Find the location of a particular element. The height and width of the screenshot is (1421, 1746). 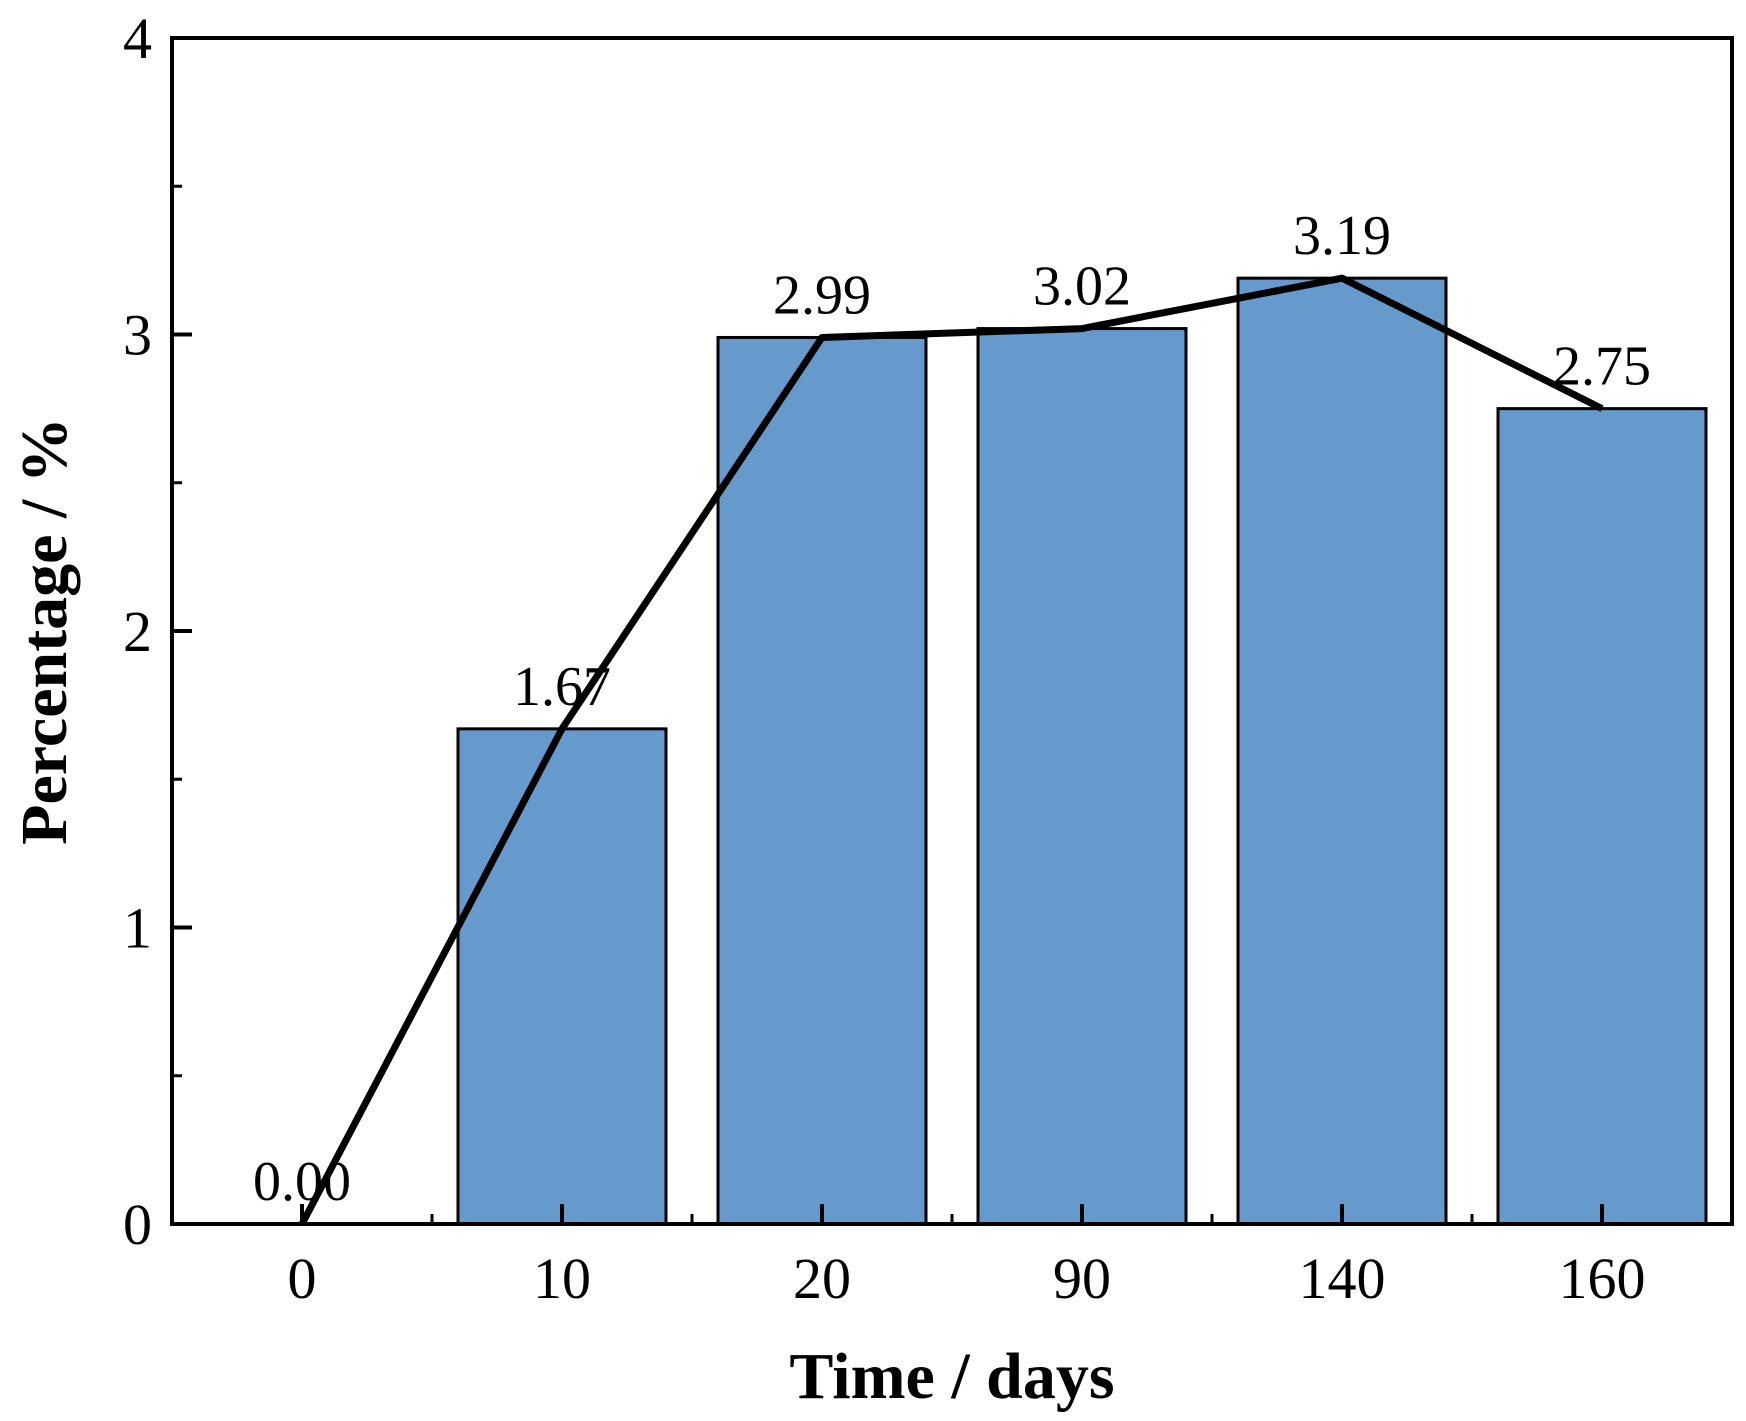

y-tick-label-2: 2 is located at coordinates (137, 631).